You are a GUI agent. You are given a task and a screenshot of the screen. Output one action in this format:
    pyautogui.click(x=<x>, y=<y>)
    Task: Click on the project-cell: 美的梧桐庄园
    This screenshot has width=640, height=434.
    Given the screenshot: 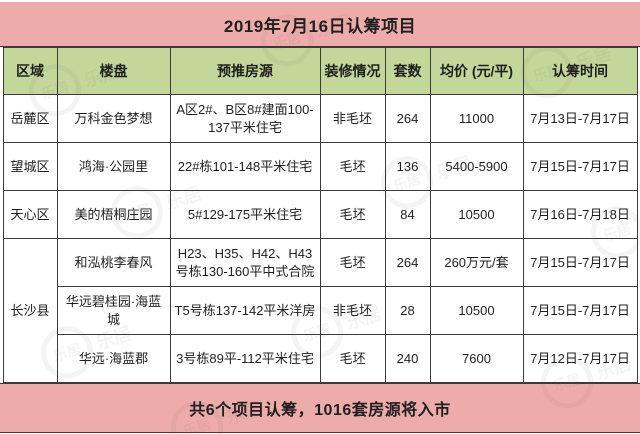 What is the action you would take?
    pyautogui.click(x=113, y=214)
    